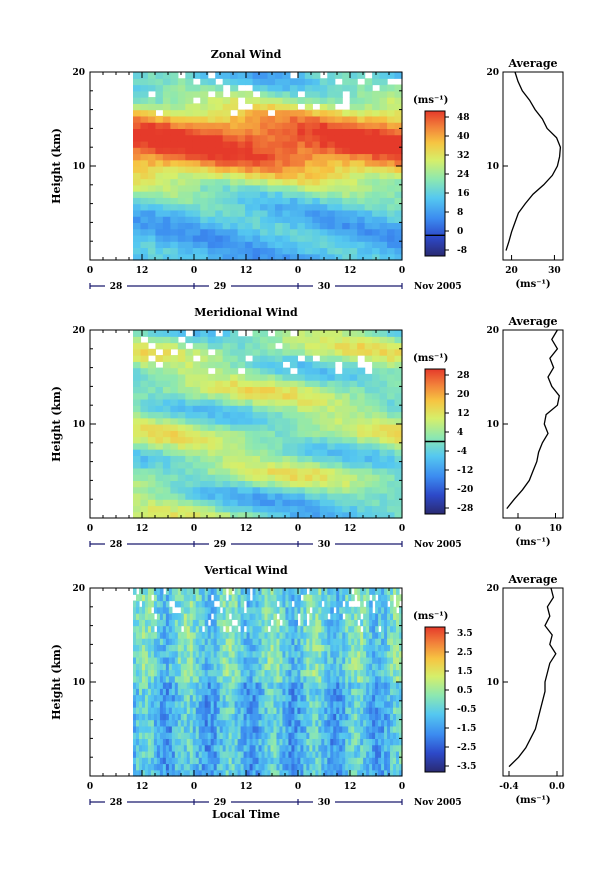 This screenshot has height=878, width=616. Describe the element at coordinates (268, 424) in the screenshot. I see `heatmap-cells` at that location.